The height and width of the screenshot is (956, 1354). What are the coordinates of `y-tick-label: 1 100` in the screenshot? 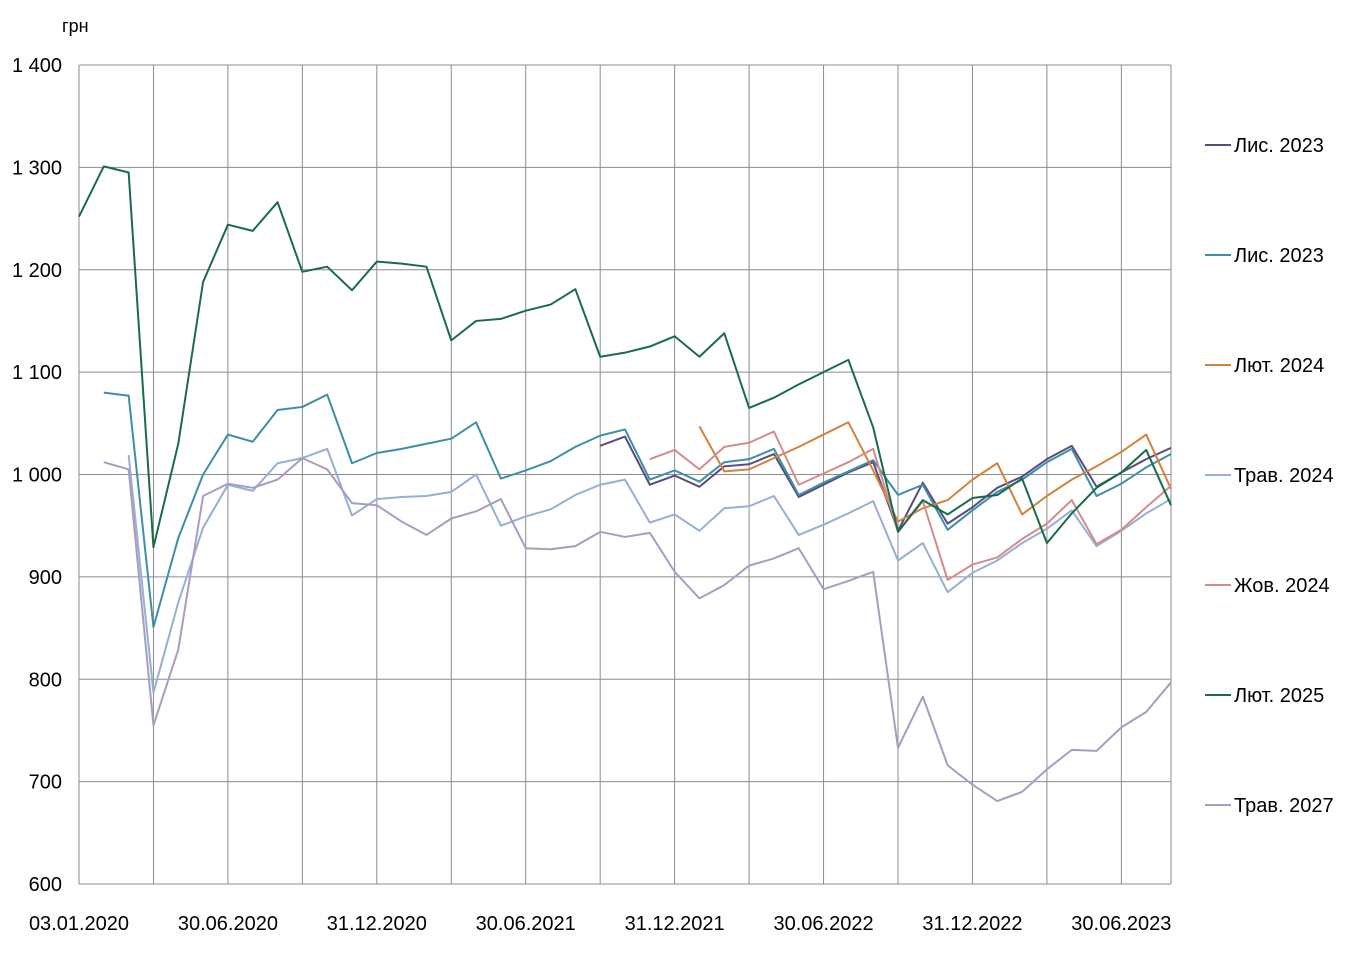 It's located at (37, 373).